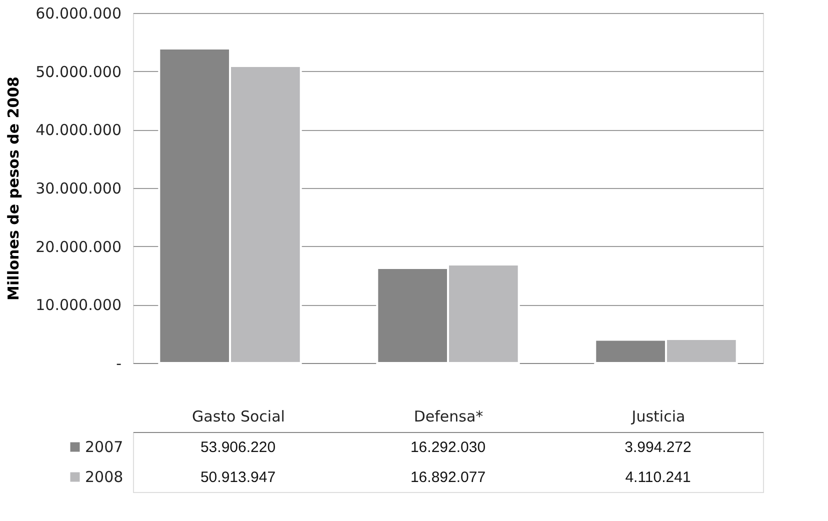 Image resolution: width=828 pixels, height=521 pixels. What do you see at coordinates (238, 477) in the screenshot?
I see `data-label: 50.913.947` at bounding box center [238, 477].